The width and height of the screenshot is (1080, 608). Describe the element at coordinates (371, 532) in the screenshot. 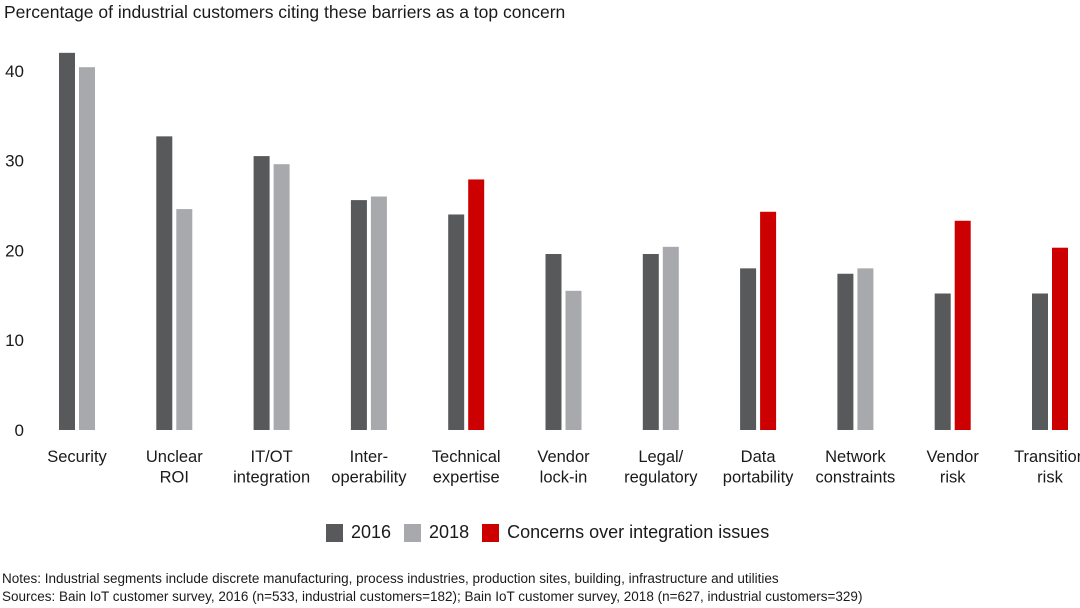

I see `legend-label-2016: 2016` at that location.